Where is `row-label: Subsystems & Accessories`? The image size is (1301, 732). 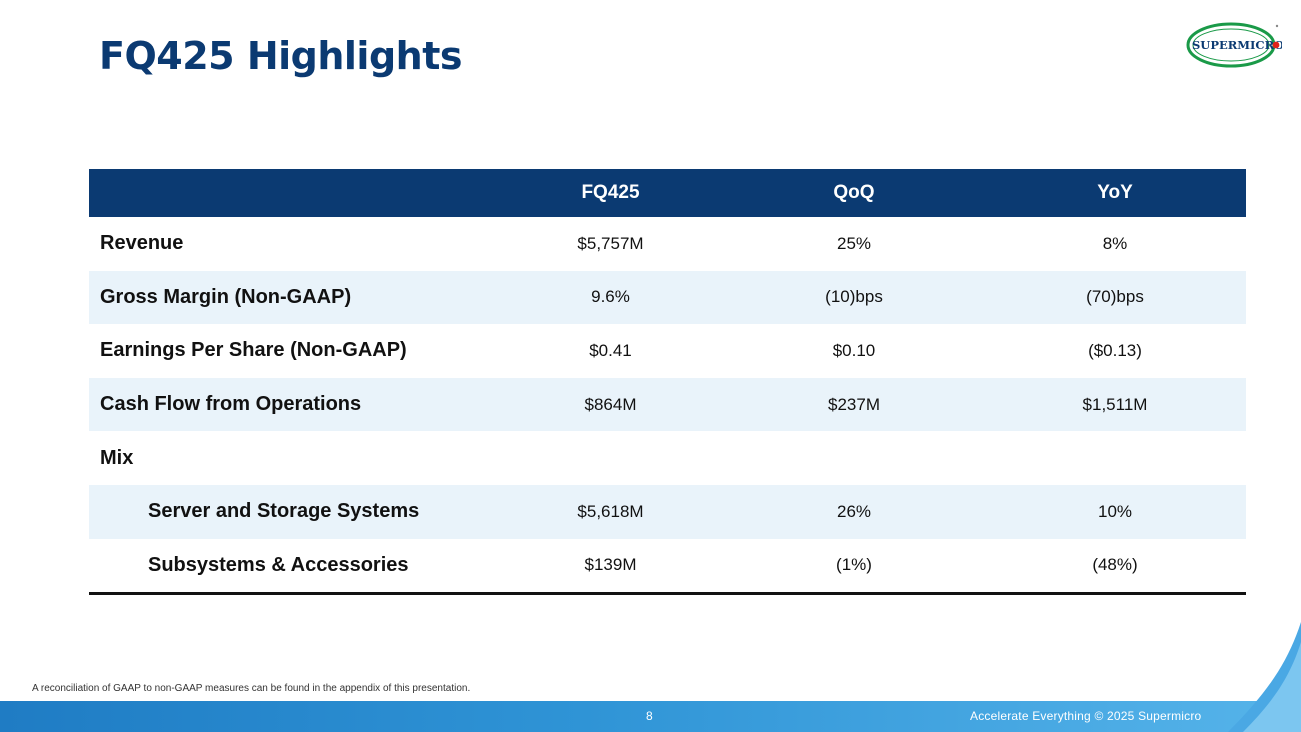
row-label: Subsystems & Accessories is located at coordinates (293, 567).